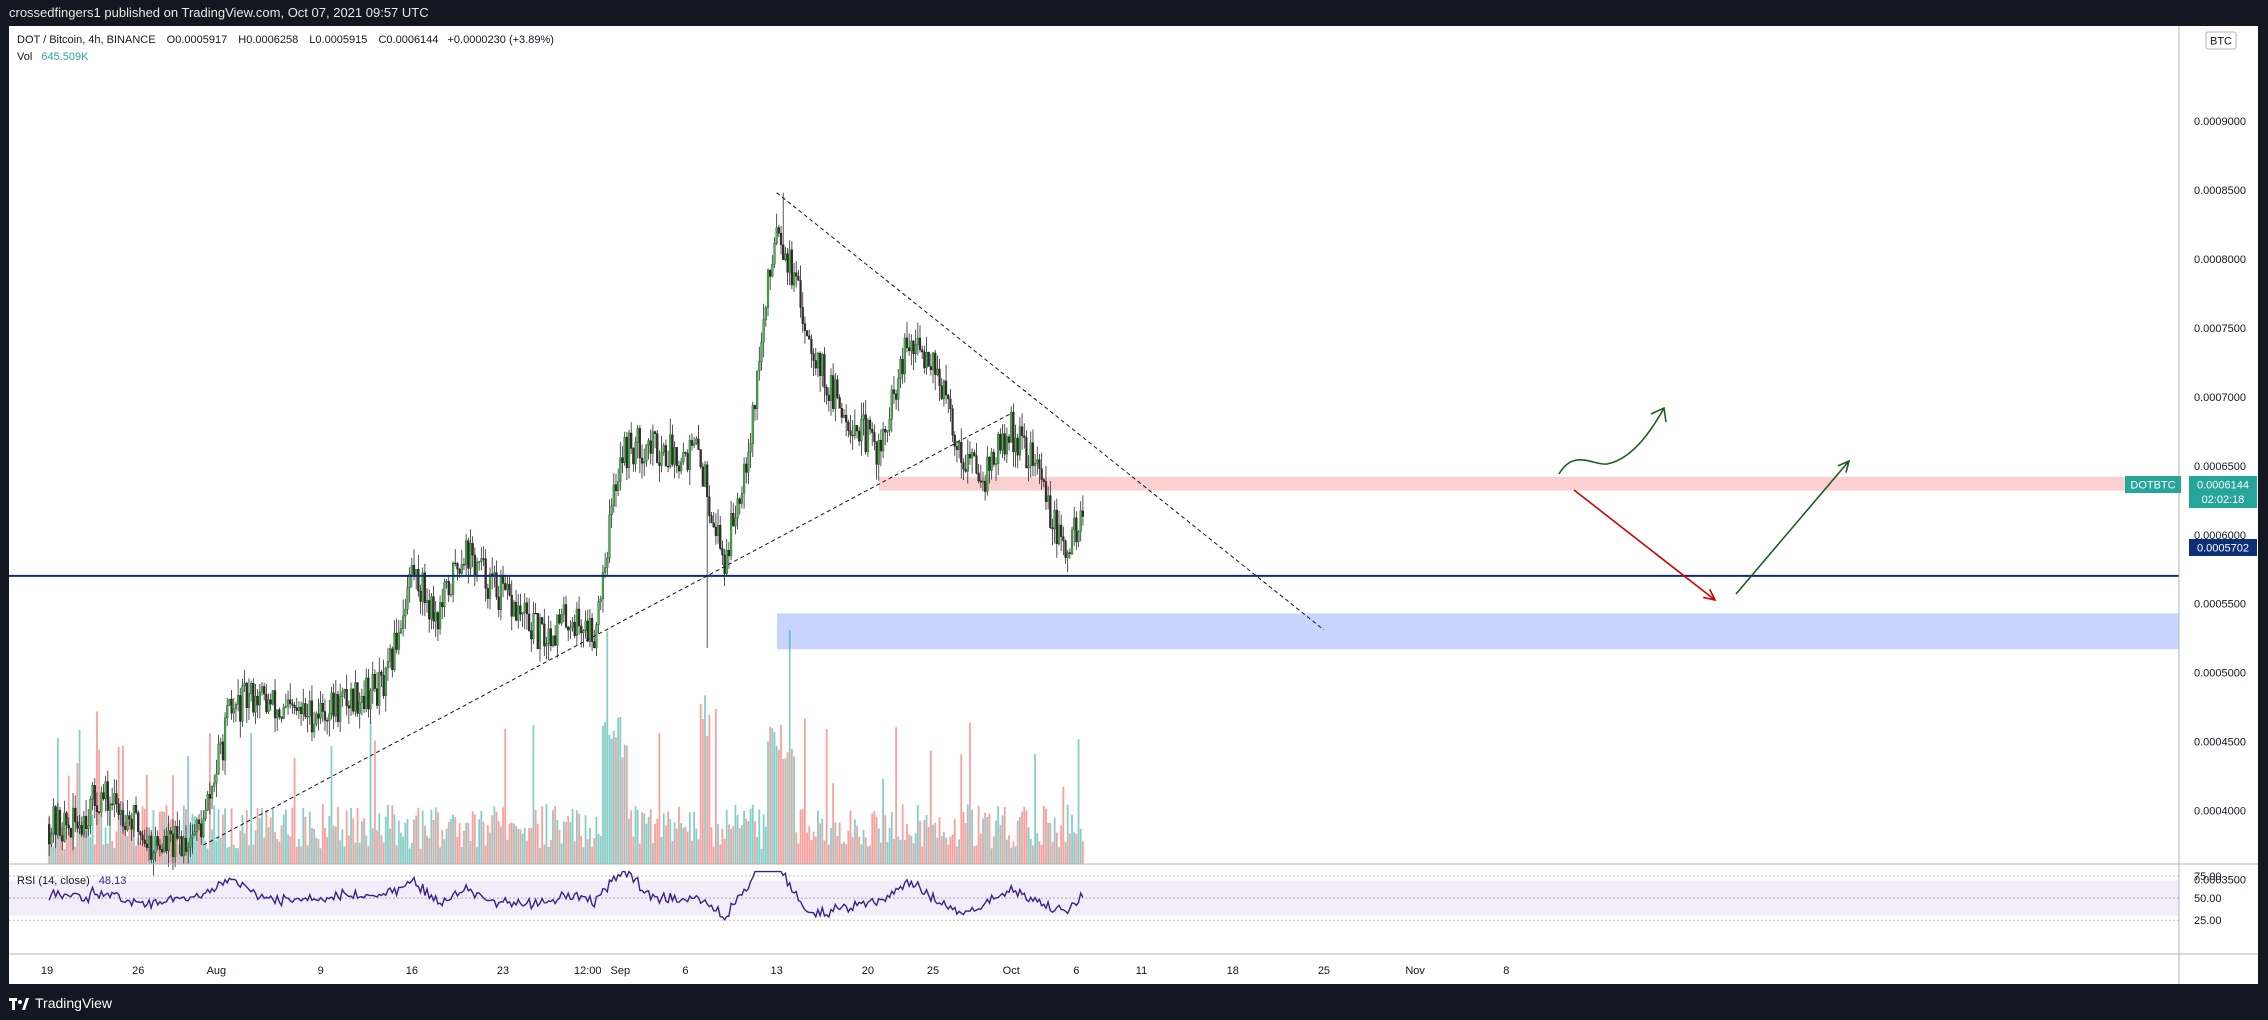 This screenshot has height=1020, width=2268. What do you see at coordinates (500, 40) in the screenshot?
I see `legend-change: +0.0000230 (+3.89%)` at bounding box center [500, 40].